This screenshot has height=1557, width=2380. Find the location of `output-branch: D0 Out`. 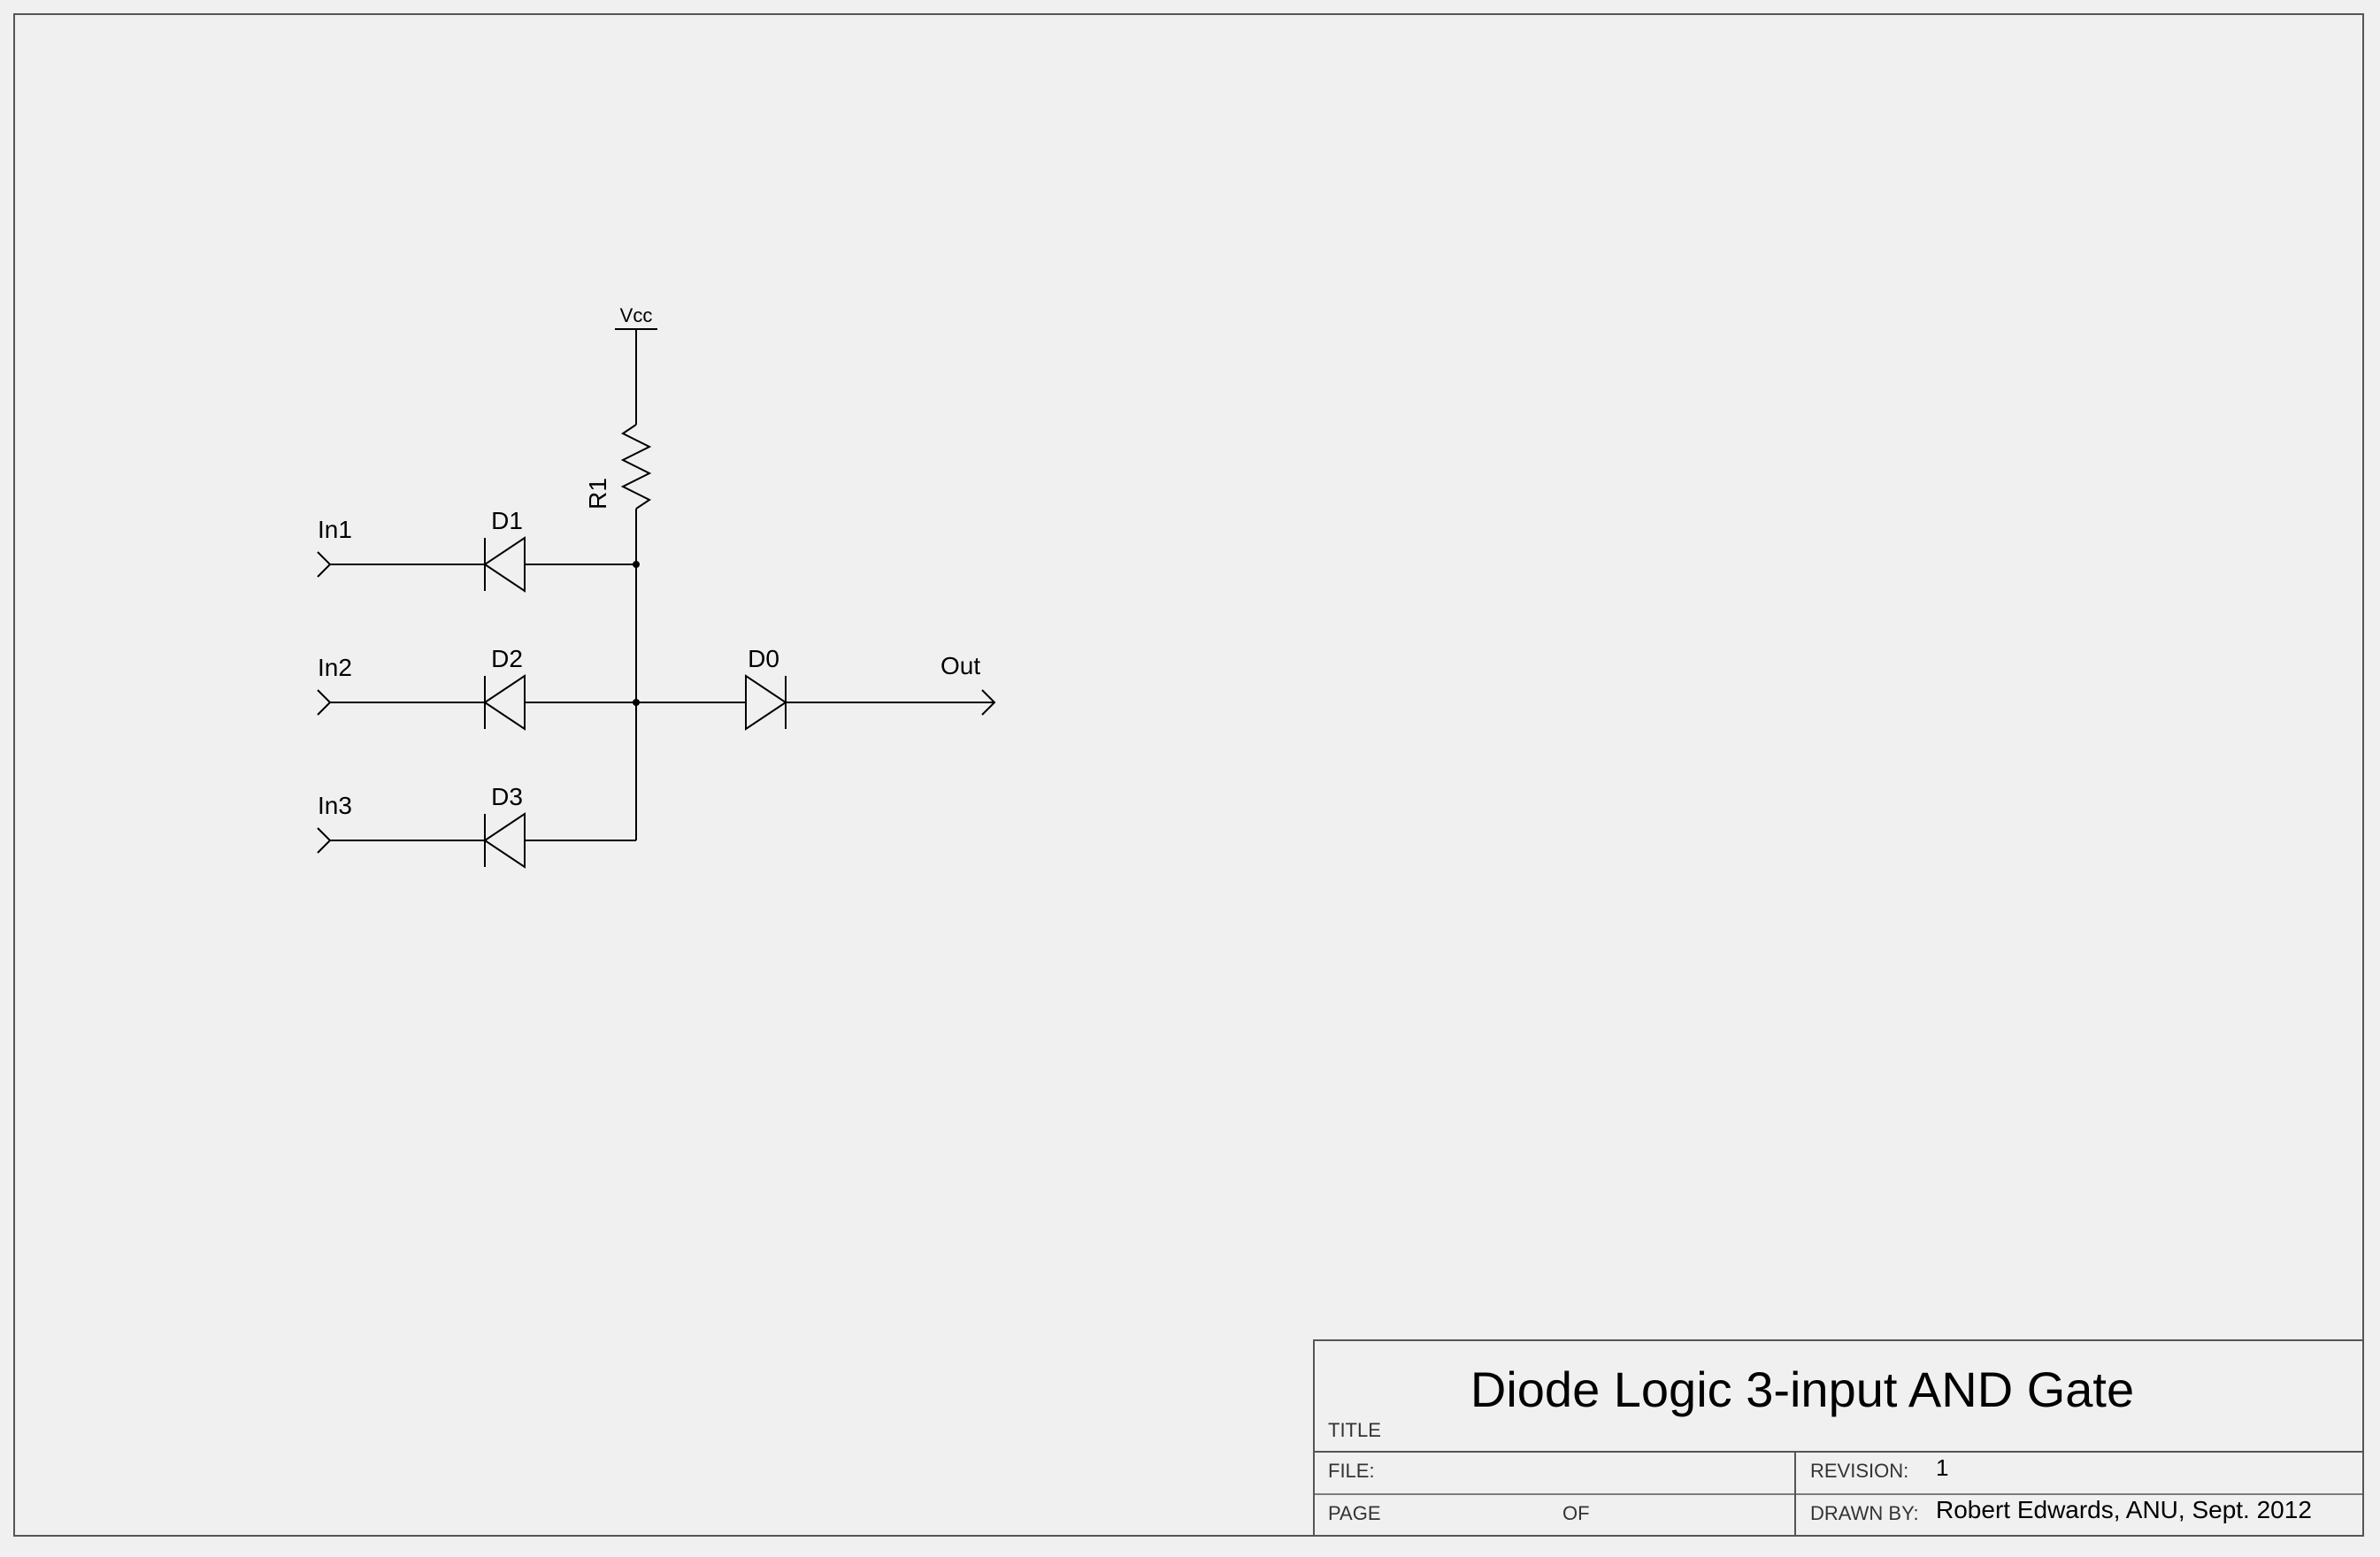

output-branch: D0 Out is located at coordinates (816, 688).